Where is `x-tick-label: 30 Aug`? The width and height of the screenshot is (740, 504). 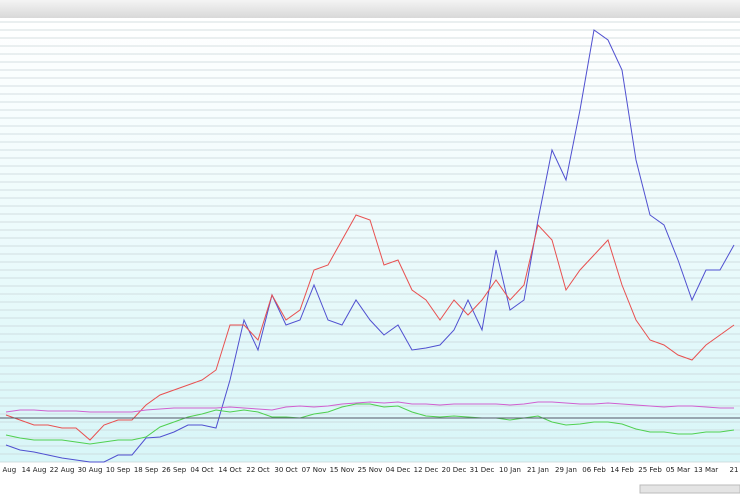 x-tick-label: 30 Aug is located at coordinates (90, 470).